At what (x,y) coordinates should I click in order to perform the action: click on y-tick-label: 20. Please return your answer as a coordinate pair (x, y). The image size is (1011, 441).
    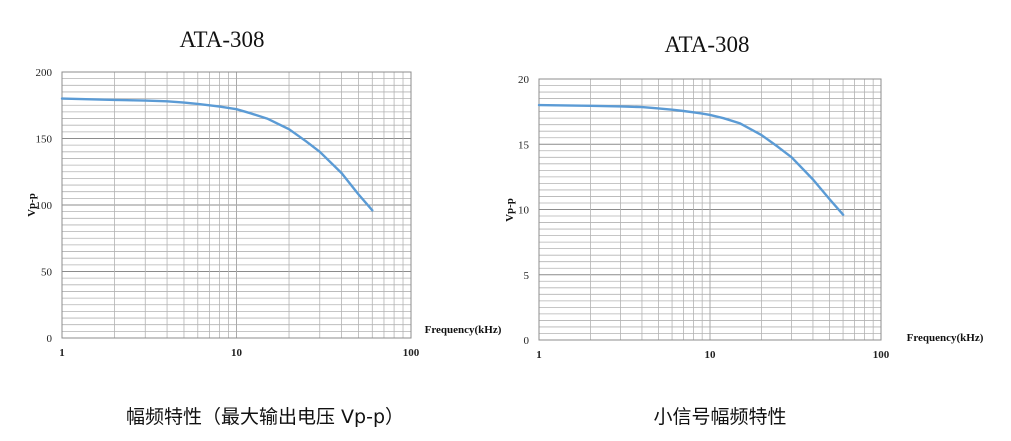
    Looking at the image, I should click on (524, 80).